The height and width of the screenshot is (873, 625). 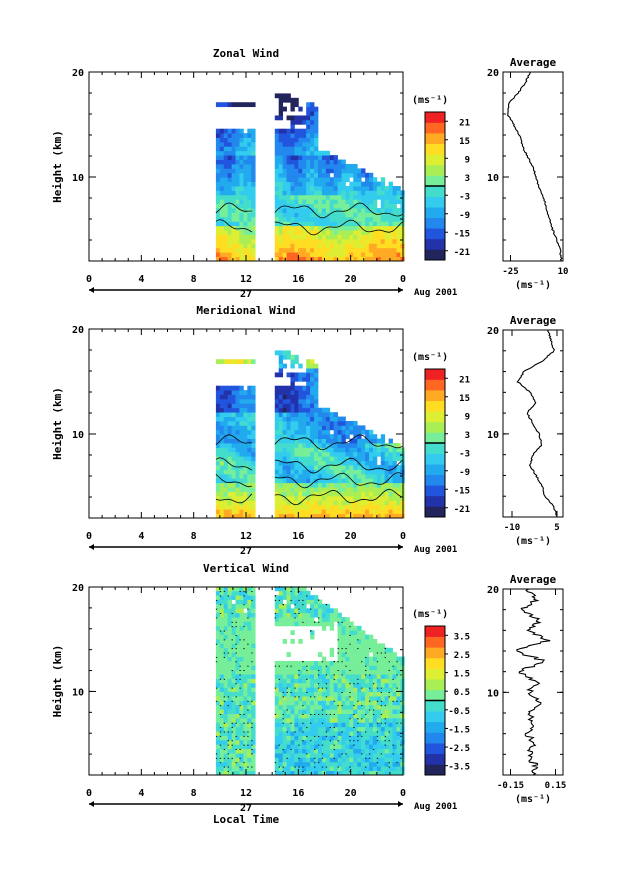 What do you see at coordinates (78, 73) in the screenshot?
I see `y-tick-label: 20` at bounding box center [78, 73].